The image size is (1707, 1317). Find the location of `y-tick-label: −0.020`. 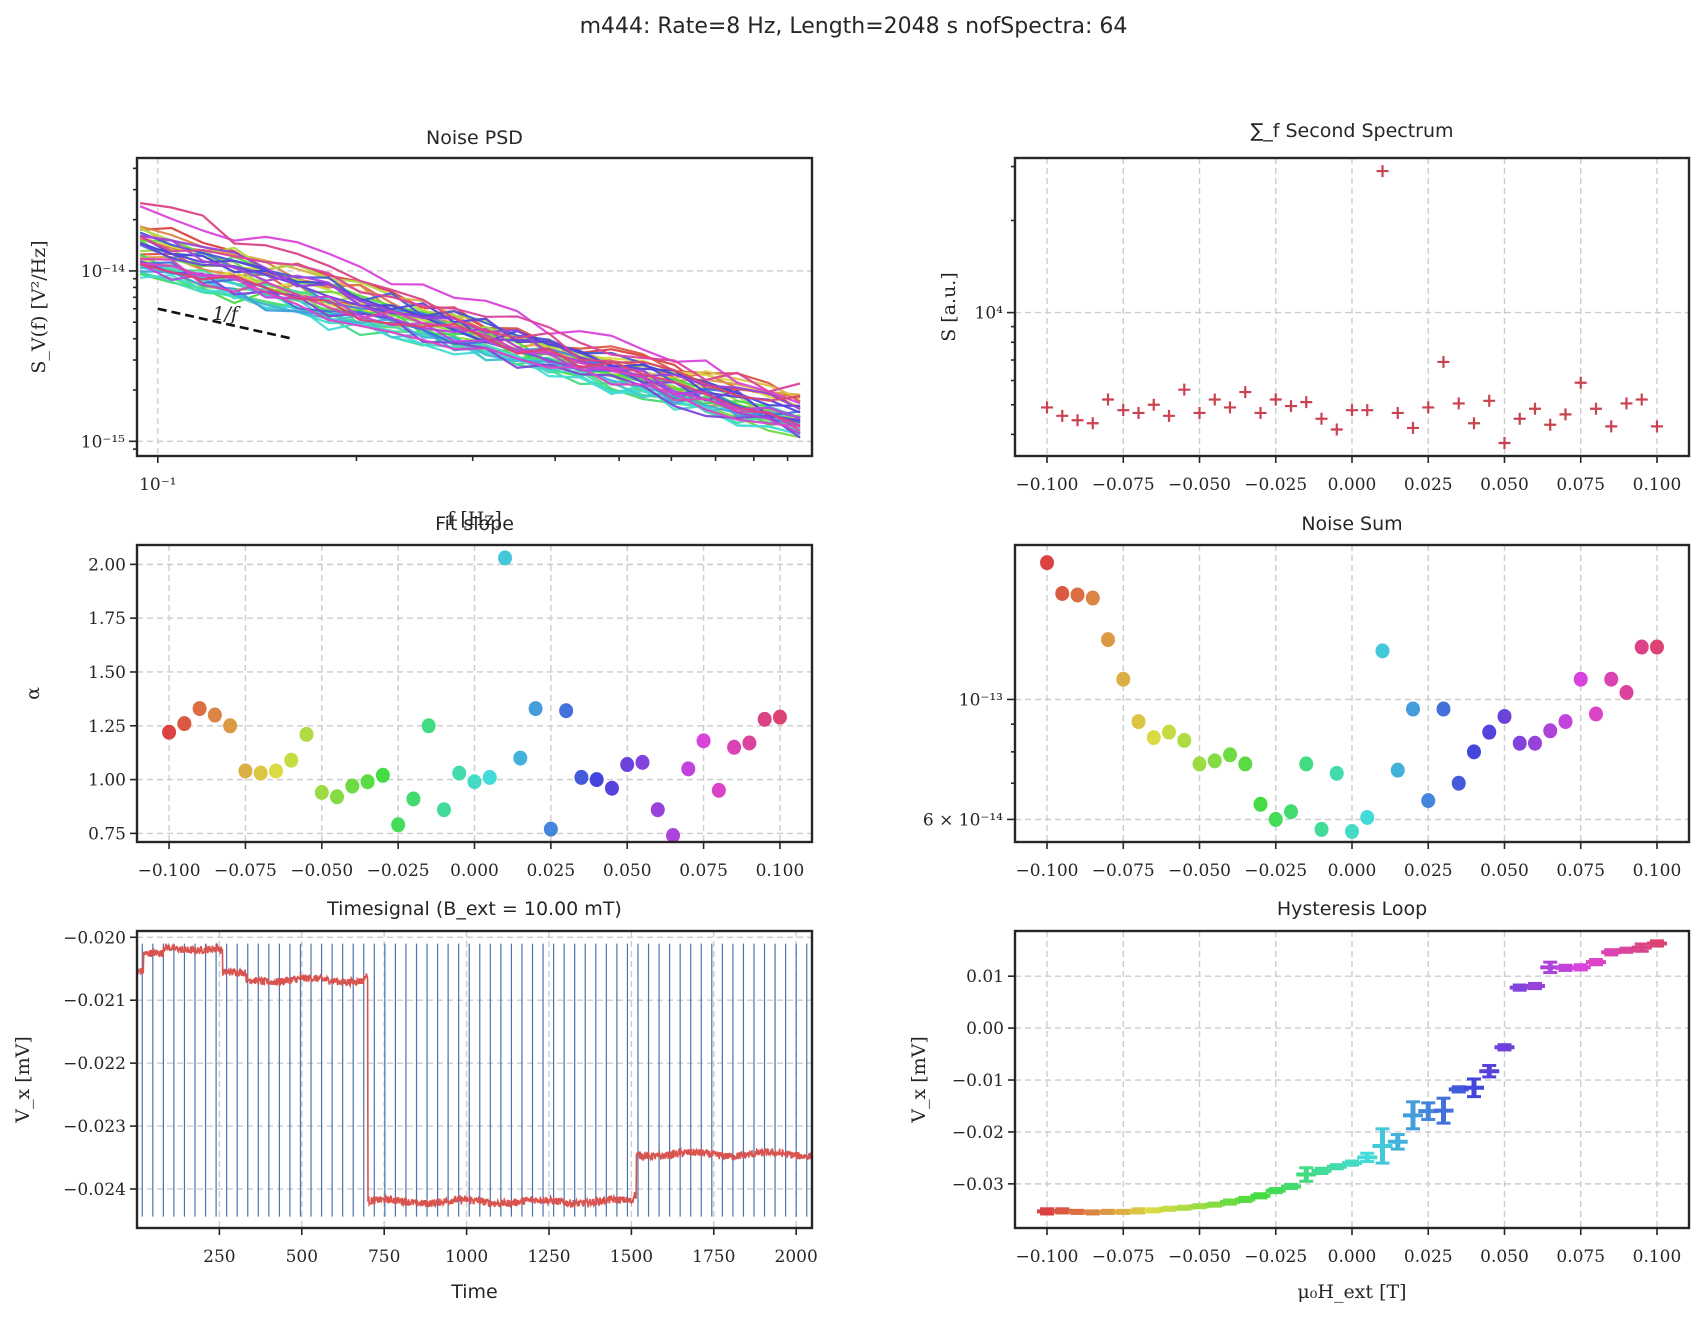

y-tick-label: −0.020 is located at coordinates (94, 938).